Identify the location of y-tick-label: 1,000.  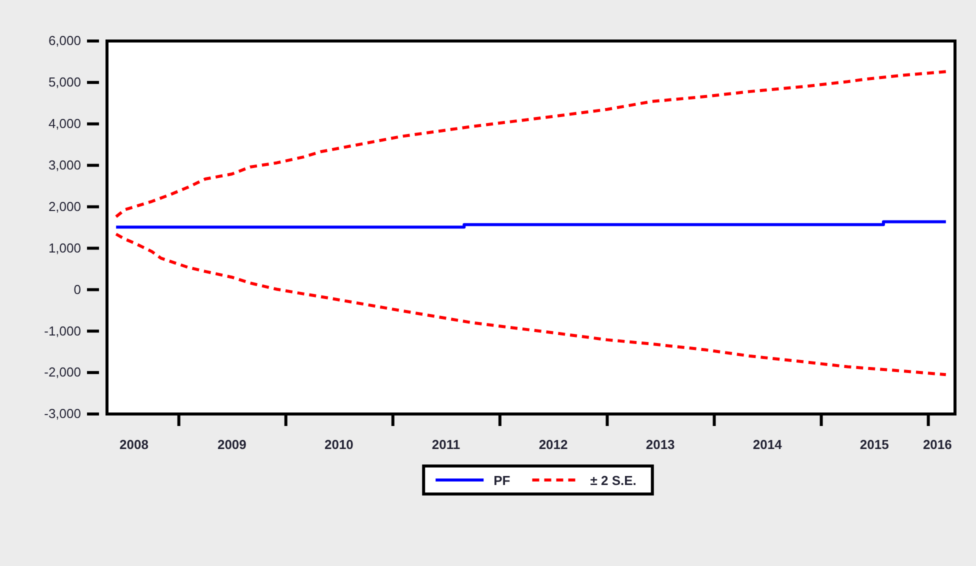
(64, 248).